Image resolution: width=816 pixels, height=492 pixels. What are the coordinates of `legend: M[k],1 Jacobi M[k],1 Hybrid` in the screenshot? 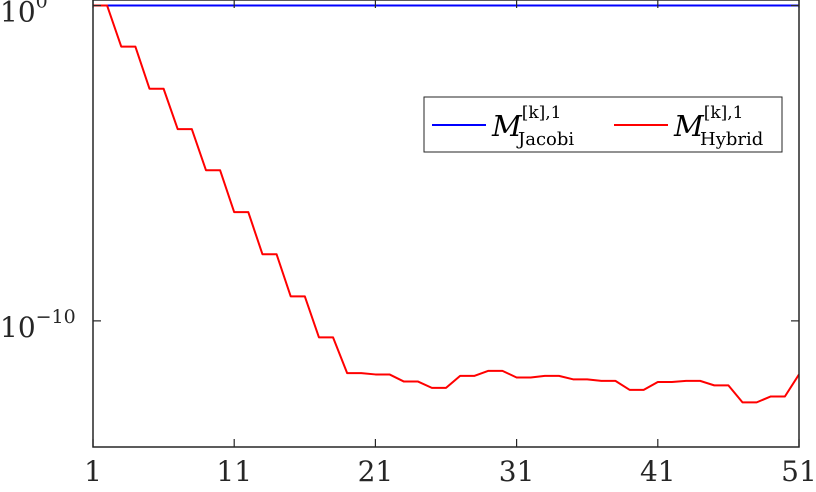 It's located at (603, 124).